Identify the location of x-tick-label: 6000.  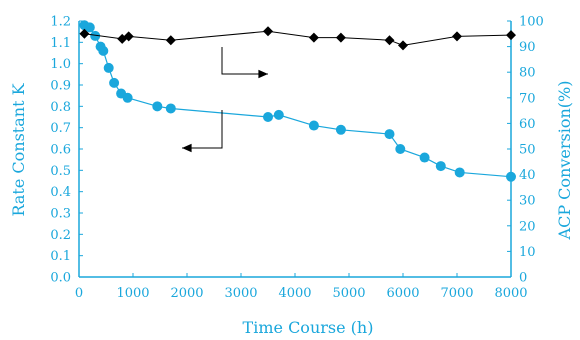
(402, 293).